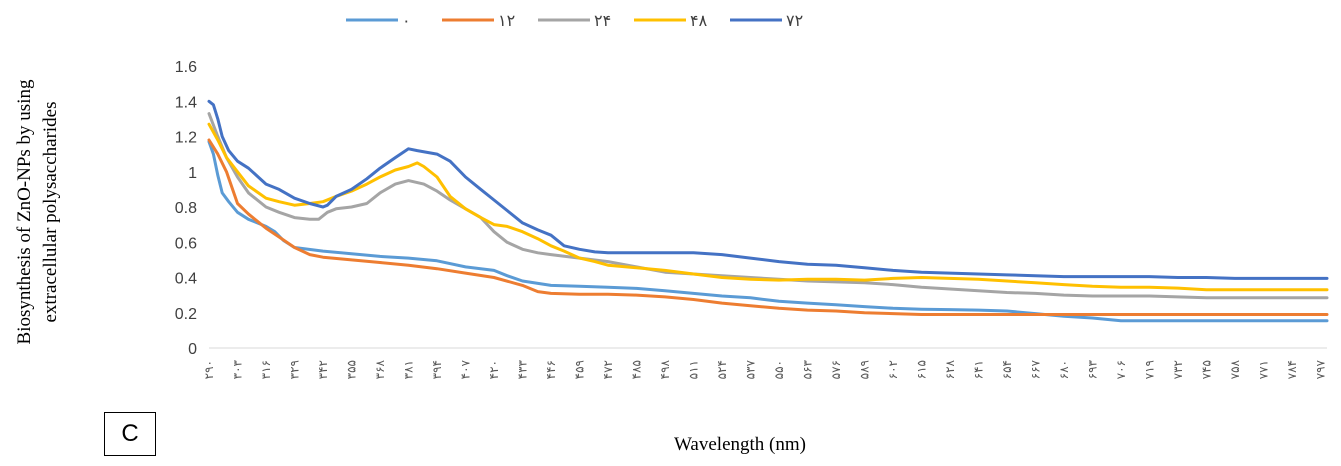  Describe the element at coordinates (807, 369) in the screenshot. I see `x-tick-label: ۵۶۳` at that location.